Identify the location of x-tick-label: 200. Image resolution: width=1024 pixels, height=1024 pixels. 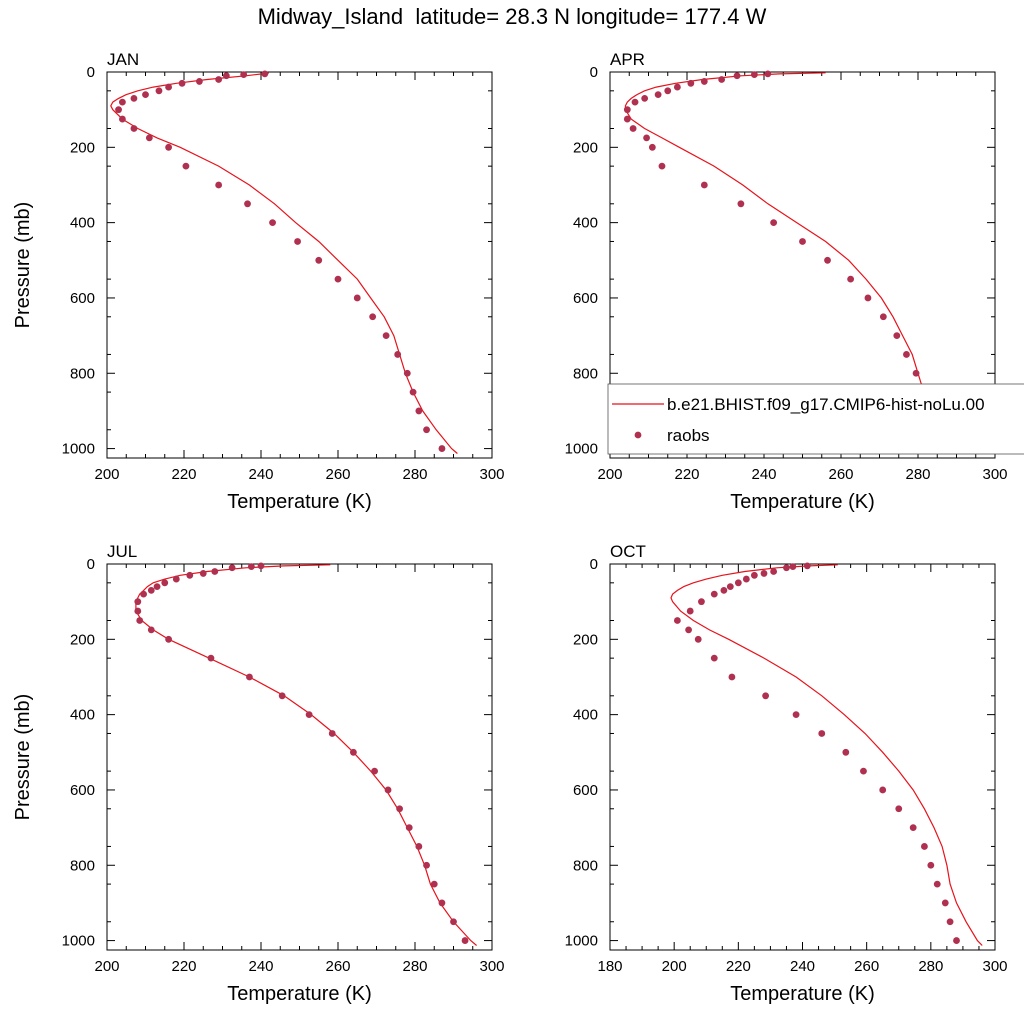
(674, 966).